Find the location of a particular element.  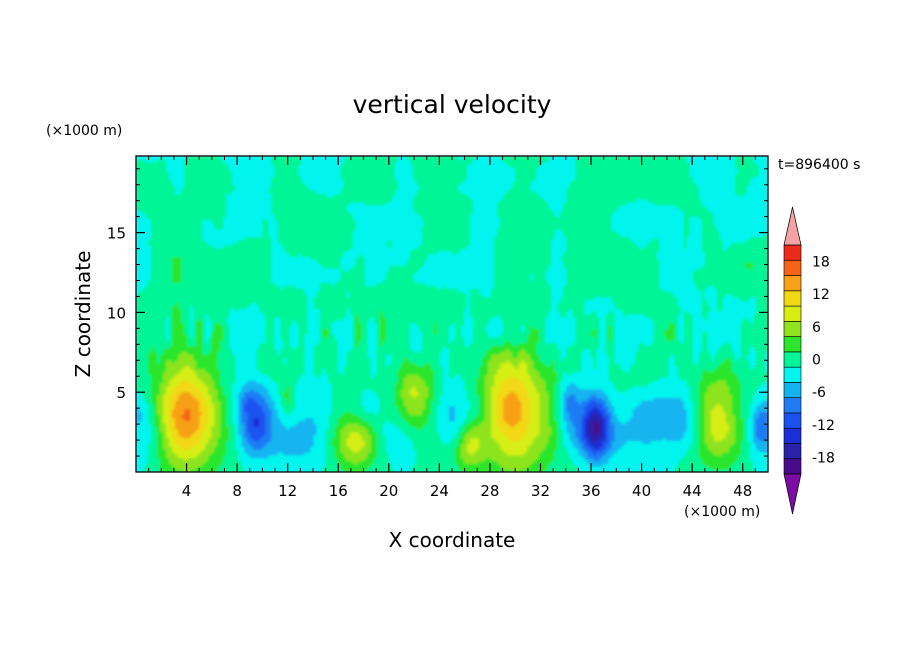

colorbar-swatch is located at coordinates (792, 283).